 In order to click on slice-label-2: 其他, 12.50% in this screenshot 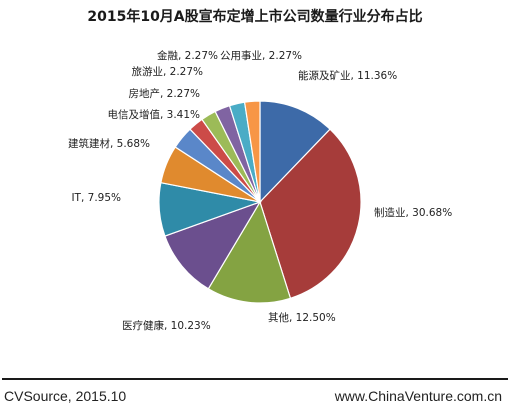, I will do `click(302, 317)`.